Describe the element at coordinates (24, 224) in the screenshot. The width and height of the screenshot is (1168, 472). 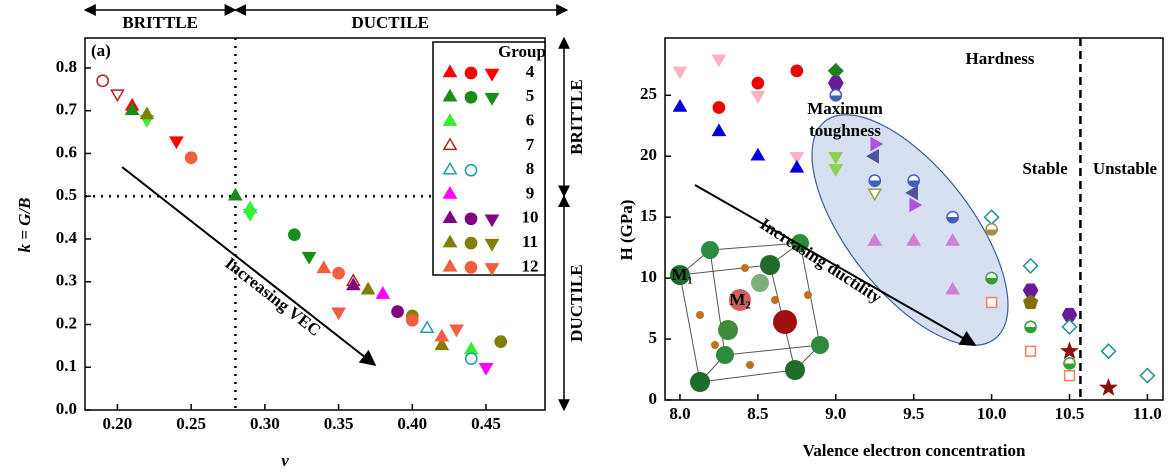
I see `y-axis-label: k = G/B` at that location.